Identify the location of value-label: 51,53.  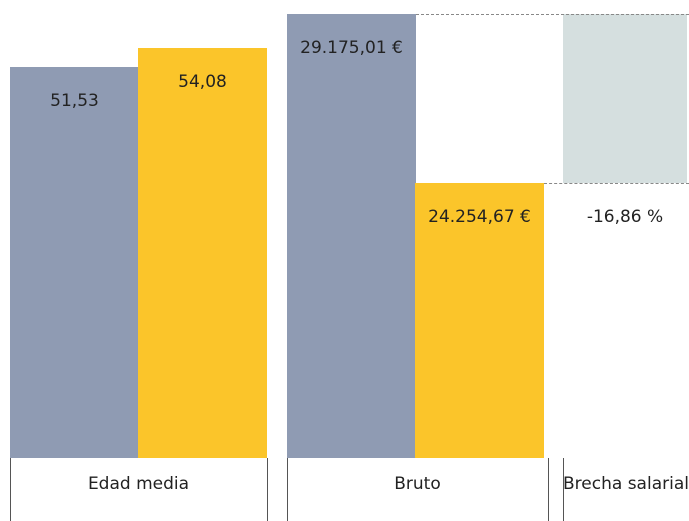
(74, 101).